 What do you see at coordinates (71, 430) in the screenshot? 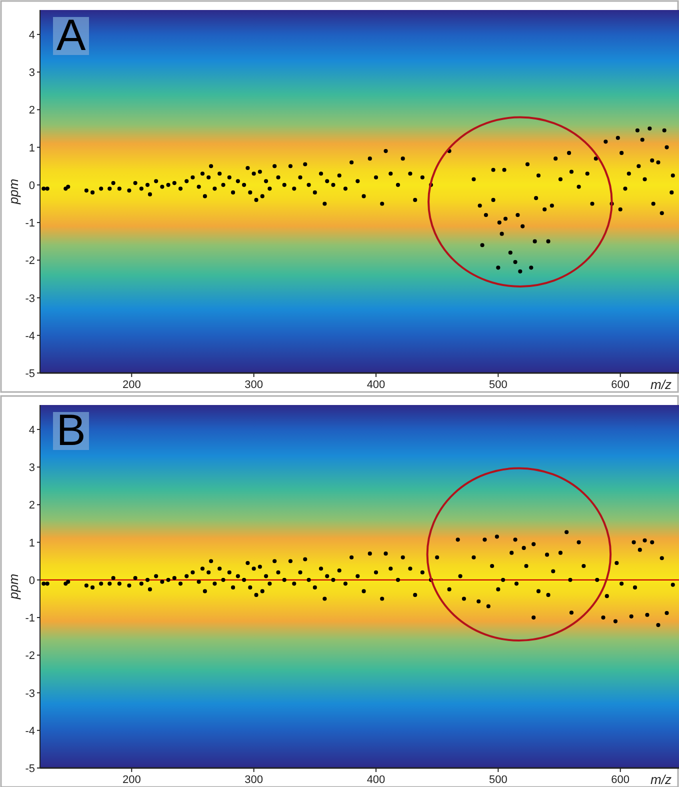
I see `chart-title: B` at bounding box center [71, 430].